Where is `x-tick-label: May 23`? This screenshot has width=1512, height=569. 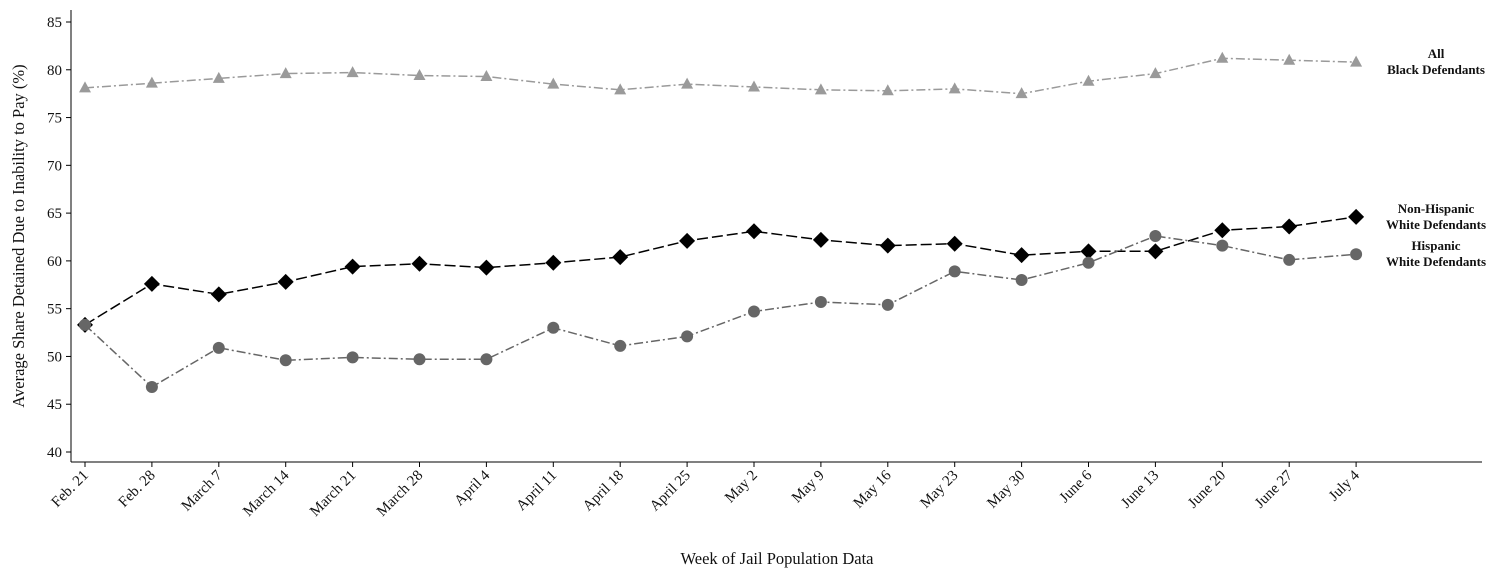 x-tick-label: May 23 is located at coordinates (940, 490).